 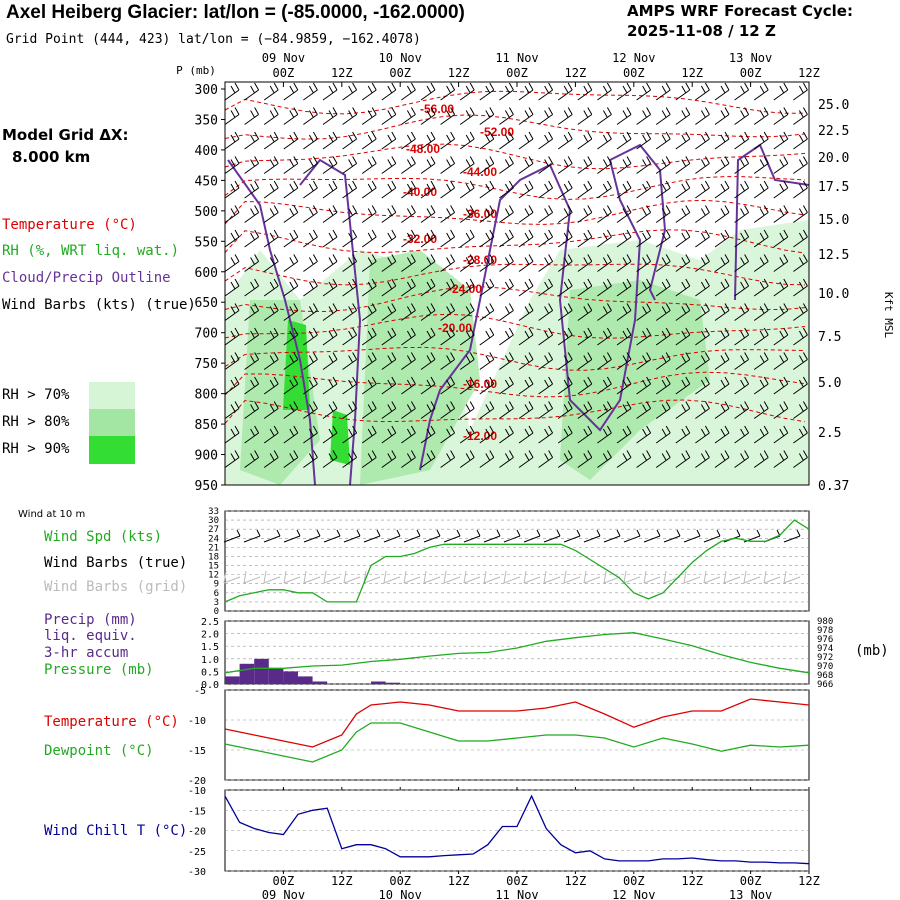 What do you see at coordinates (116, 831) in the screenshot?
I see `legend-wind-chill: Wind Chill T (°C)` at bounding box center [116, 831].